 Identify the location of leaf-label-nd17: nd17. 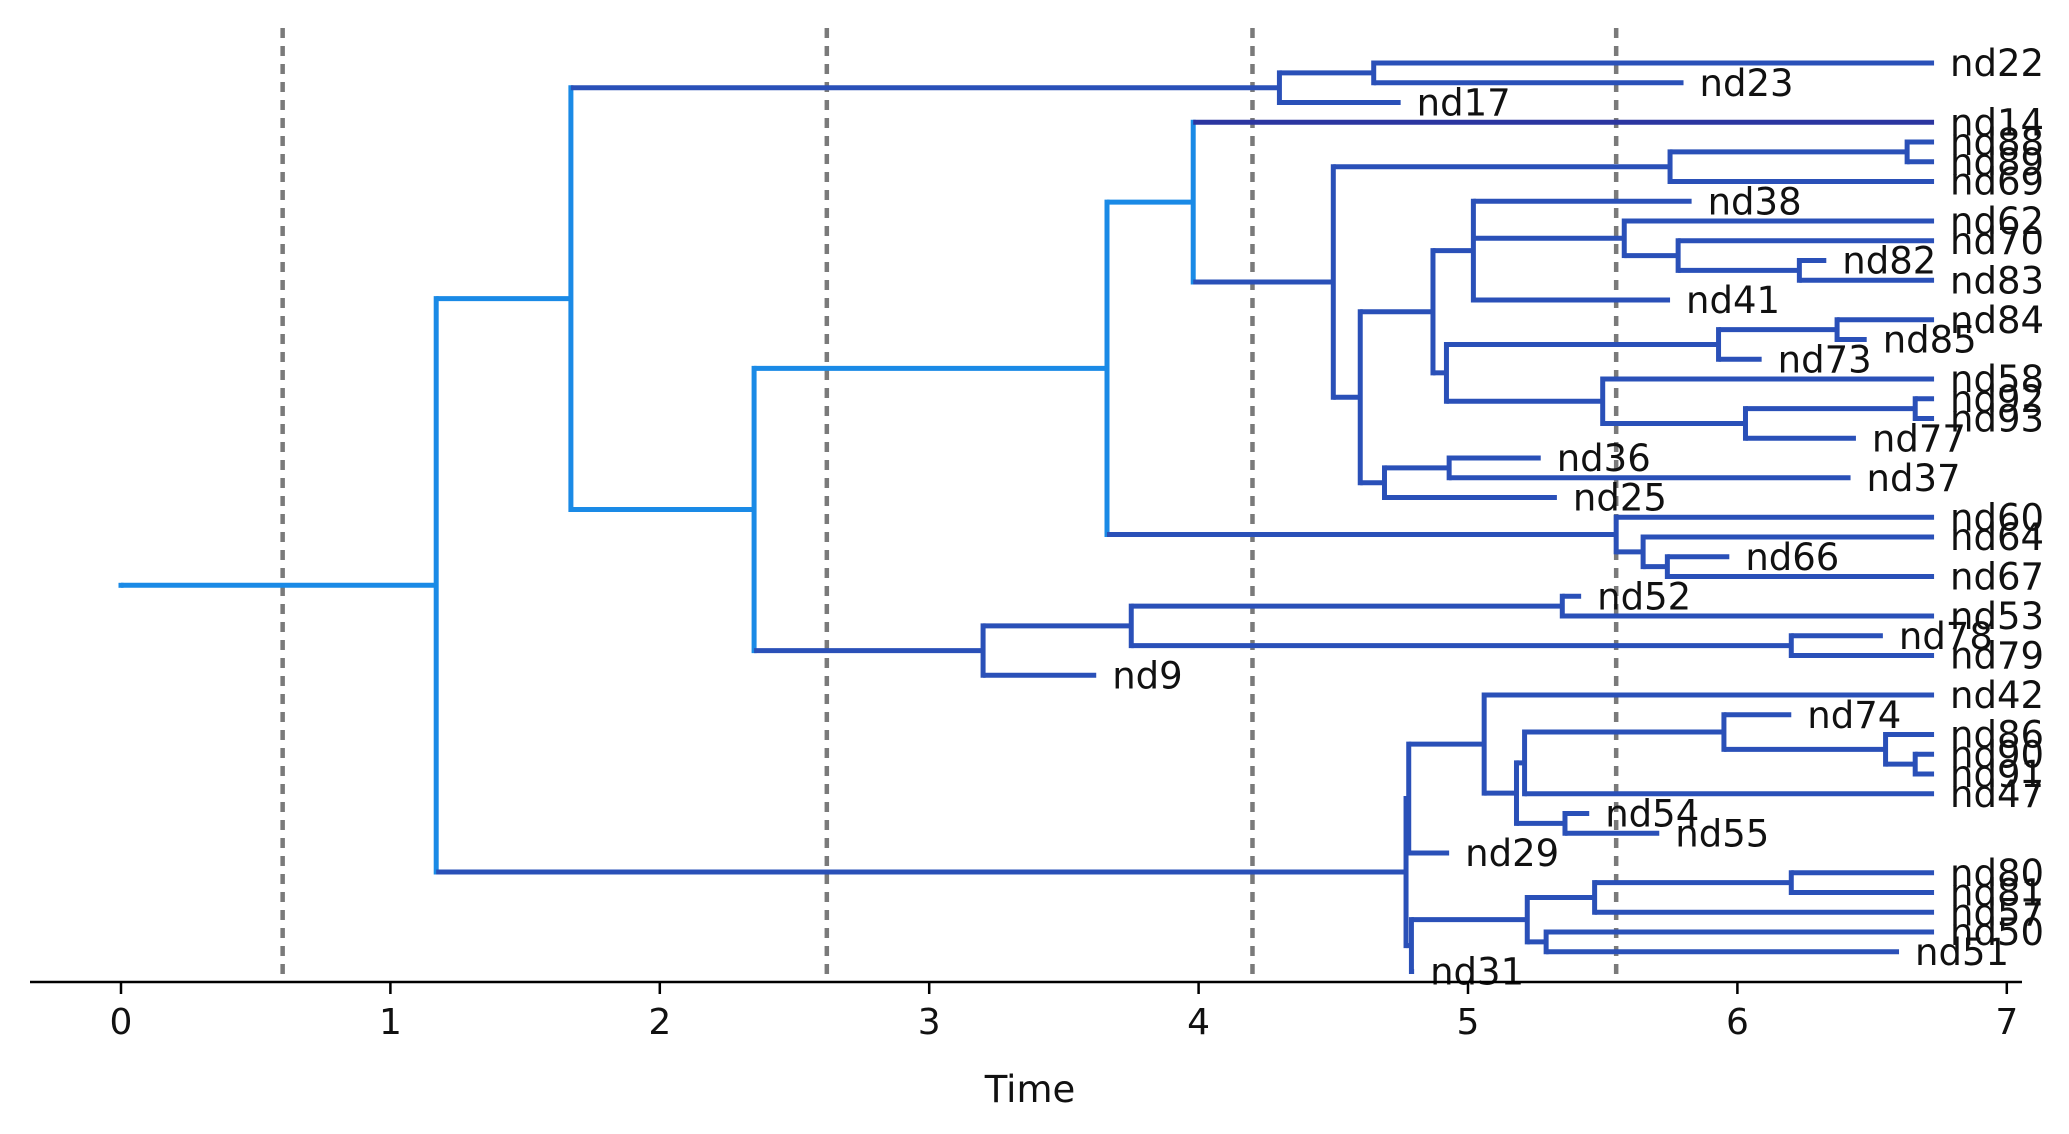
(1464, 103).